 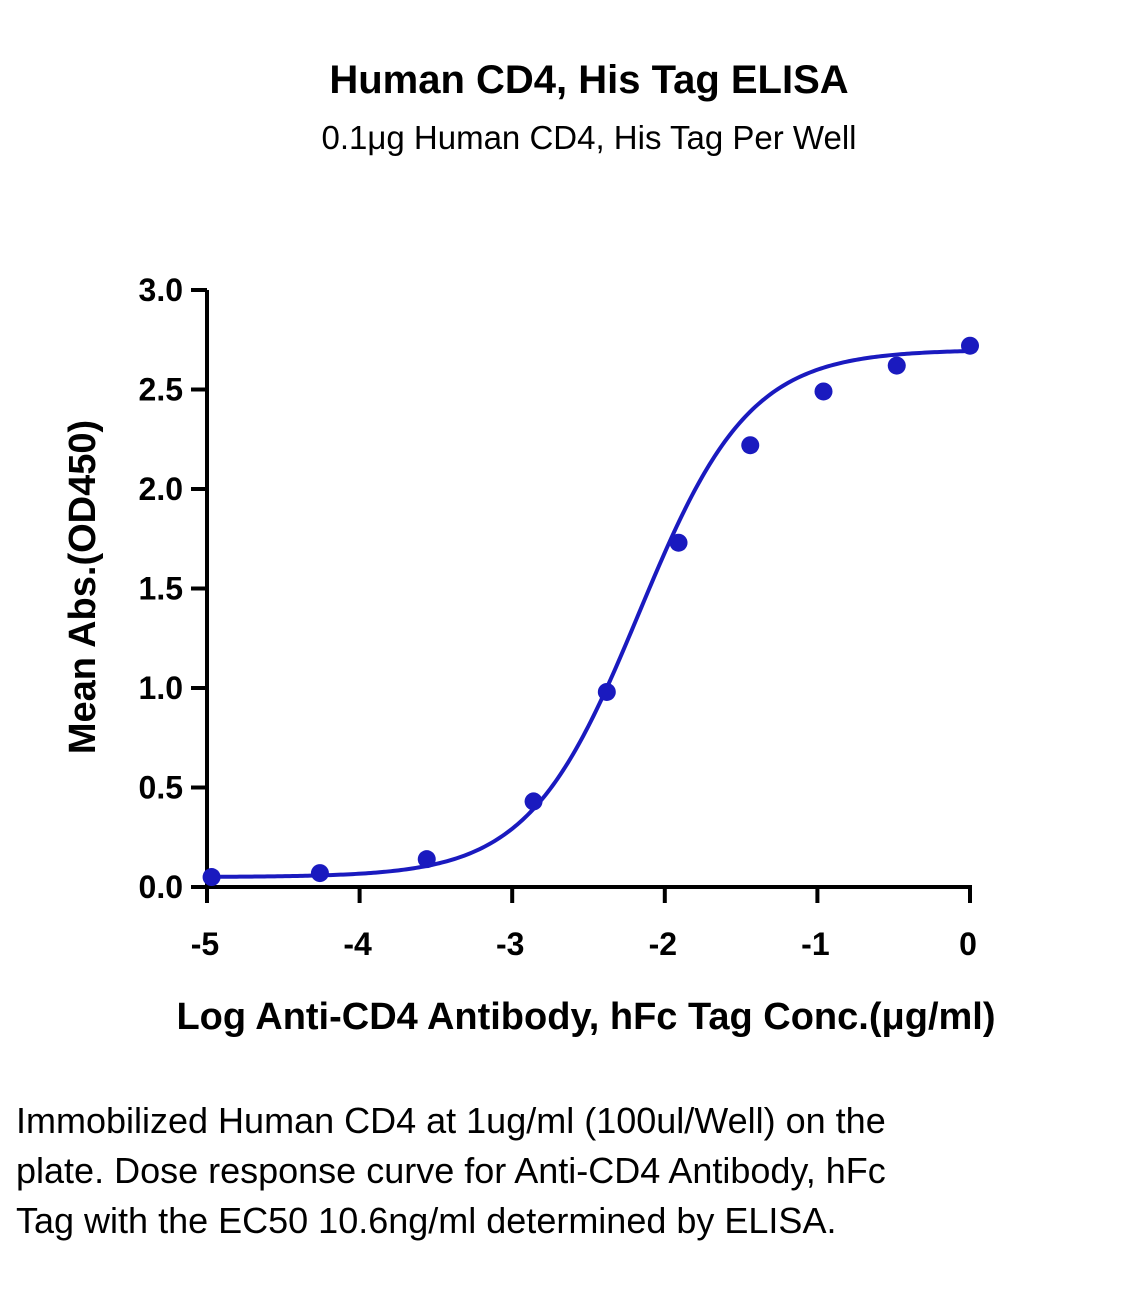 I want to click on chart-title: Human CD4, His Tag ELISA, so click(x=588, y=80).